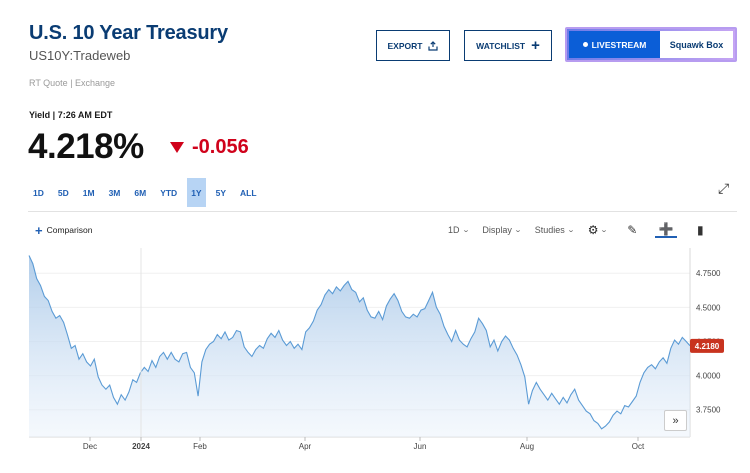 The height and width of the screenshot is (473, 750). Describe the element at coordinates (141, 446) in the screenshot. I see `x-tick-label: 2024` at that location.